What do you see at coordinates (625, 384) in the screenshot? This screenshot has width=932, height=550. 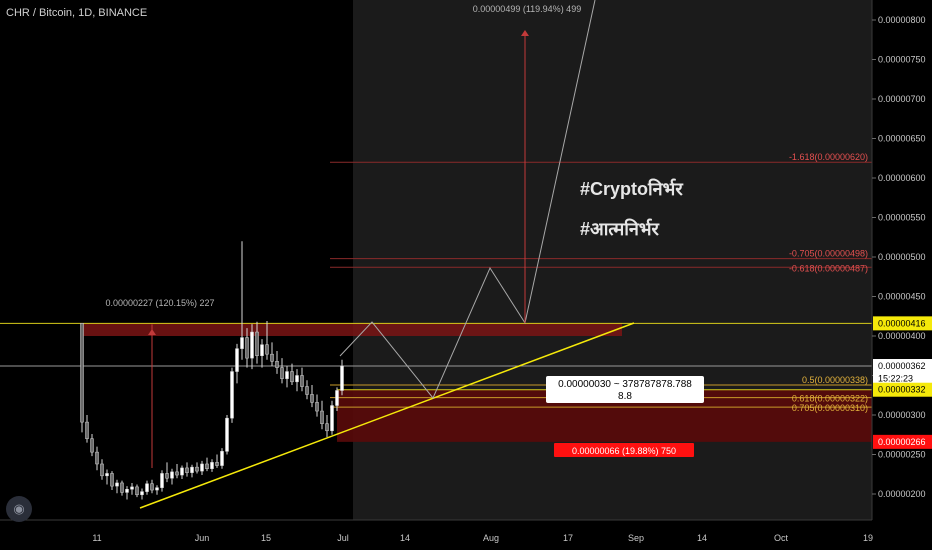 I see `ruler-tooltip-value: 0.00000030 ~ 378787878.788` at bounding box center [625, 384].